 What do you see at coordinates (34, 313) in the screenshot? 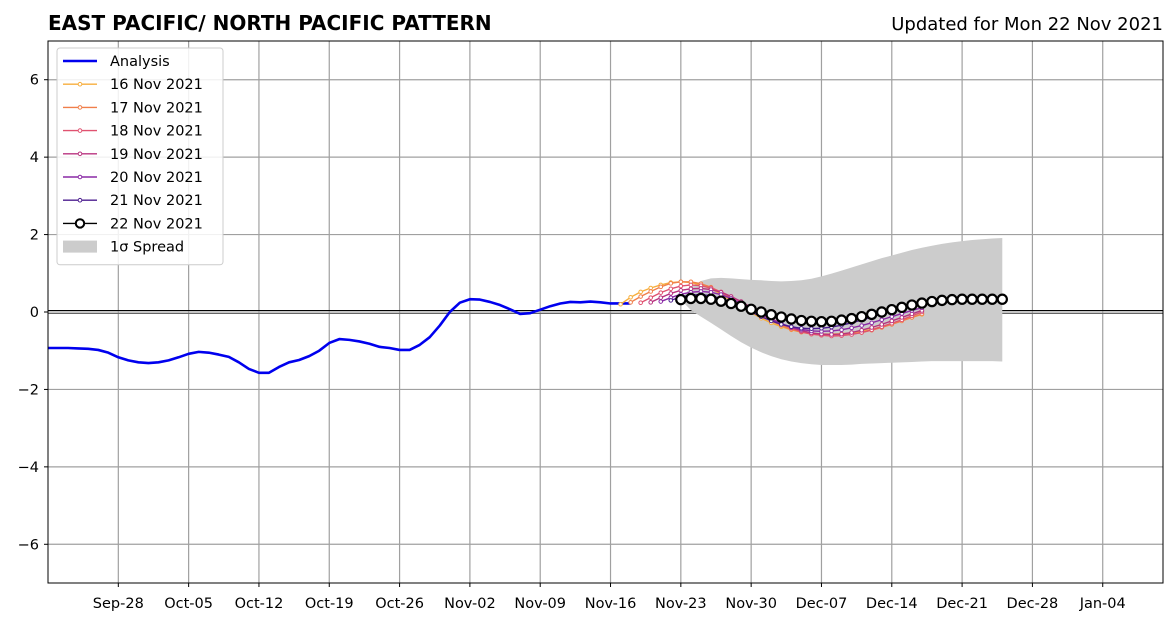
I see `y-tick-label: 0` at bounding box center [34, 313].